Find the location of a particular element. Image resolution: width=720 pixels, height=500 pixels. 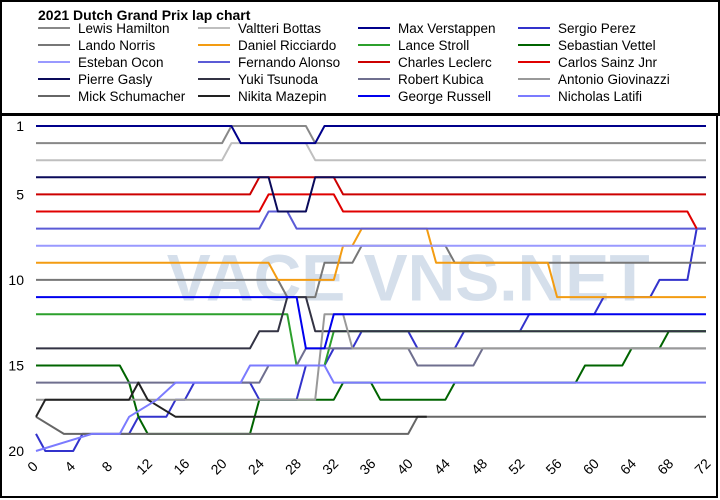

x-tick-label: 16 is located at coordinates (181, 466).